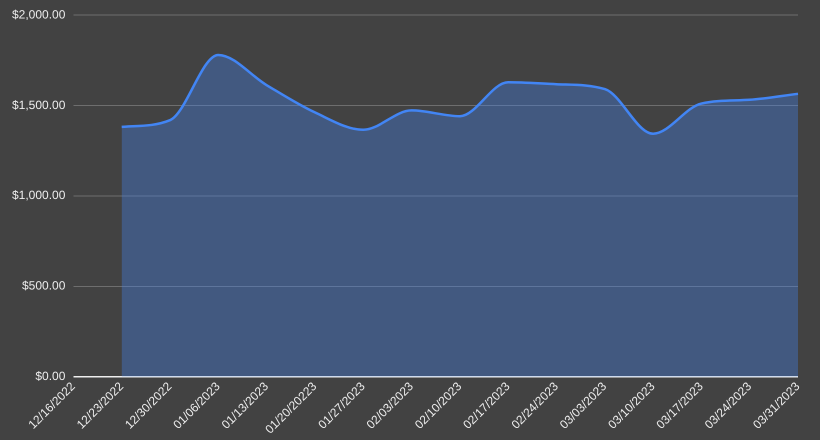 The height and width of the screenshot is (440, 820). Describe the element at coordinates (39, 15) in the screenshot. I see `y-tick-label: $2,000.00` at that location.